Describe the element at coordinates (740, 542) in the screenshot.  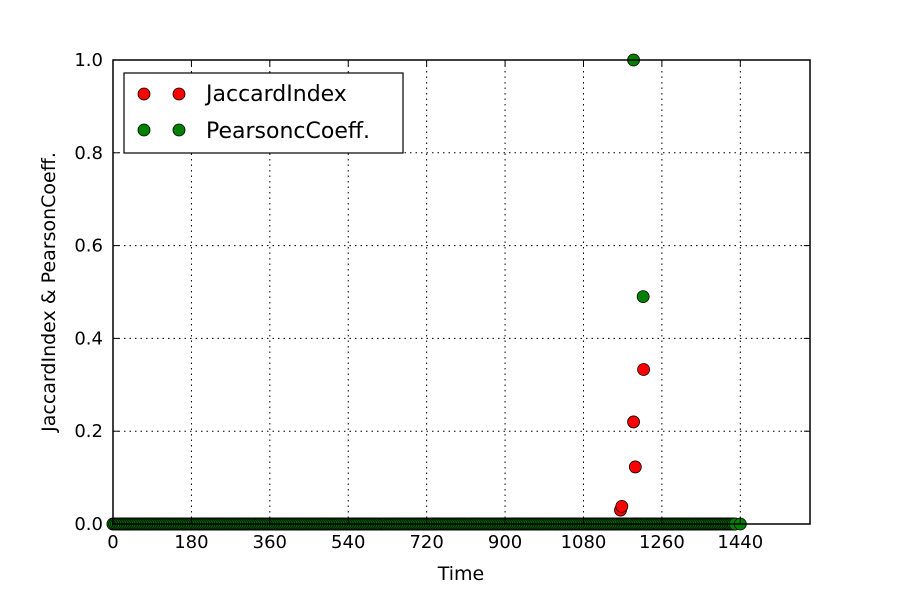
I see `x-tick-label: 1440` at that location.